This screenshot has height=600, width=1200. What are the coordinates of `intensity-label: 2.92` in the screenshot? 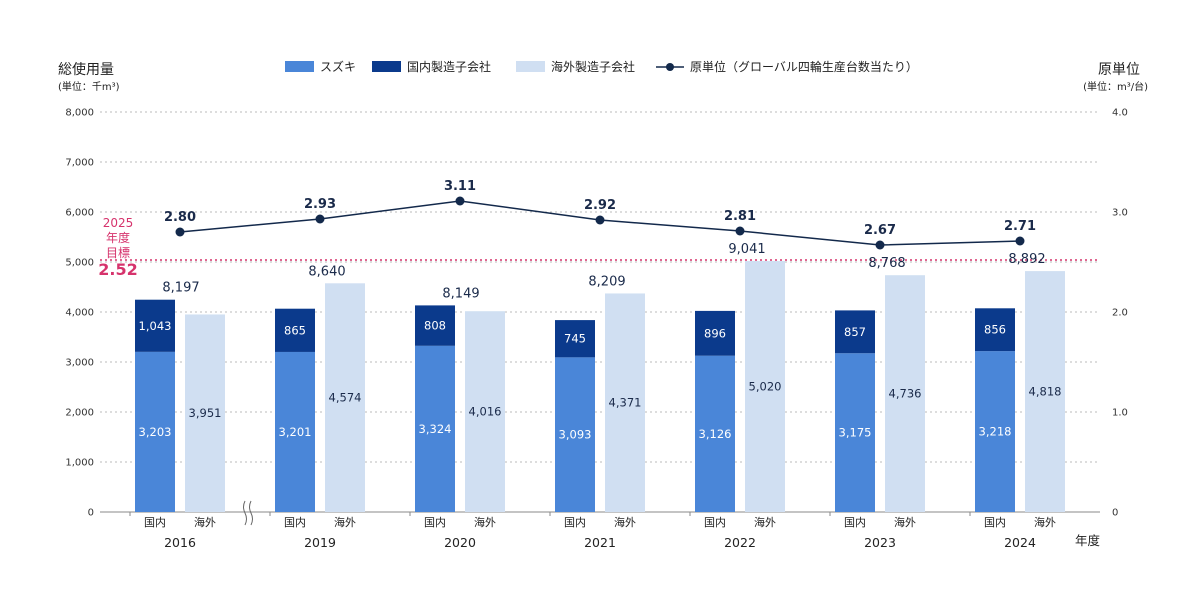 It's located at (600, 205).